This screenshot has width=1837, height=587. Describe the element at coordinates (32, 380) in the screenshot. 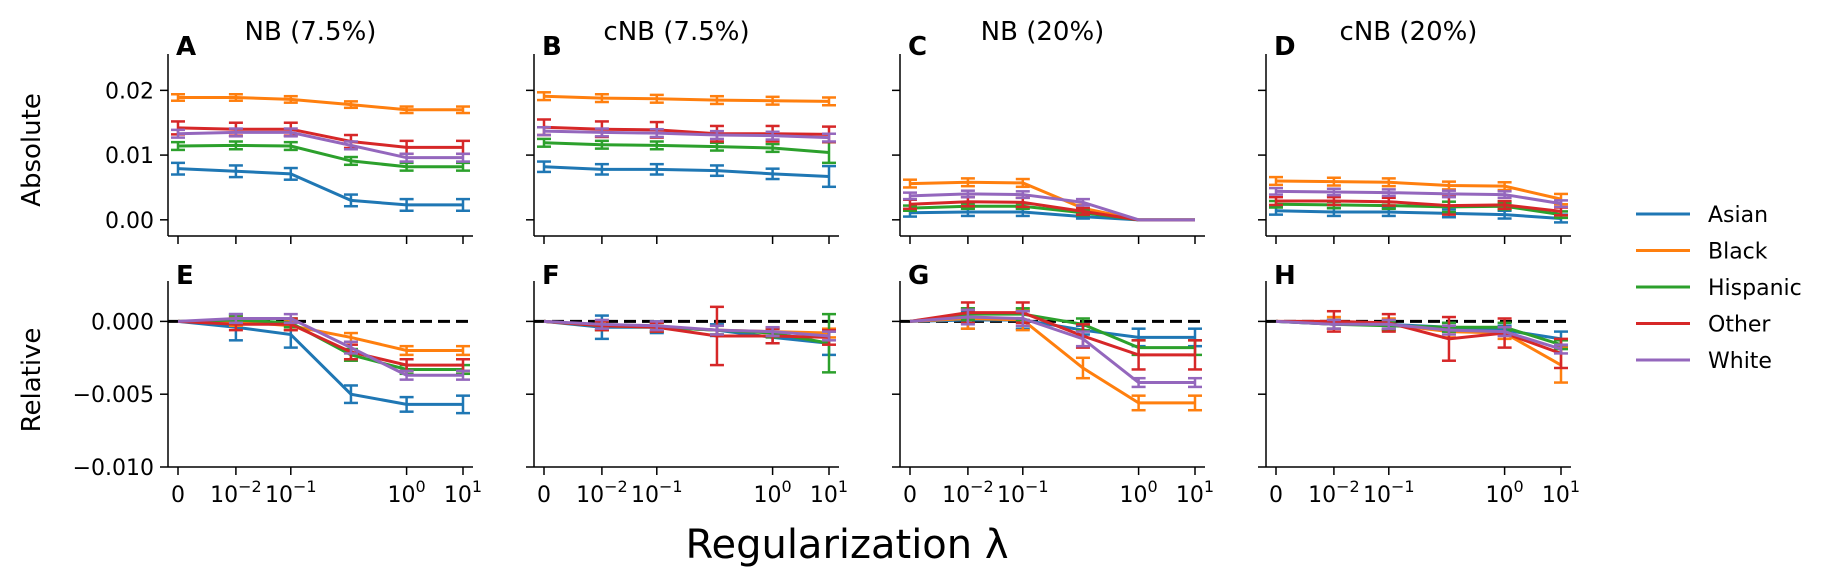

I see `row-label-relative: Relative` at that location.